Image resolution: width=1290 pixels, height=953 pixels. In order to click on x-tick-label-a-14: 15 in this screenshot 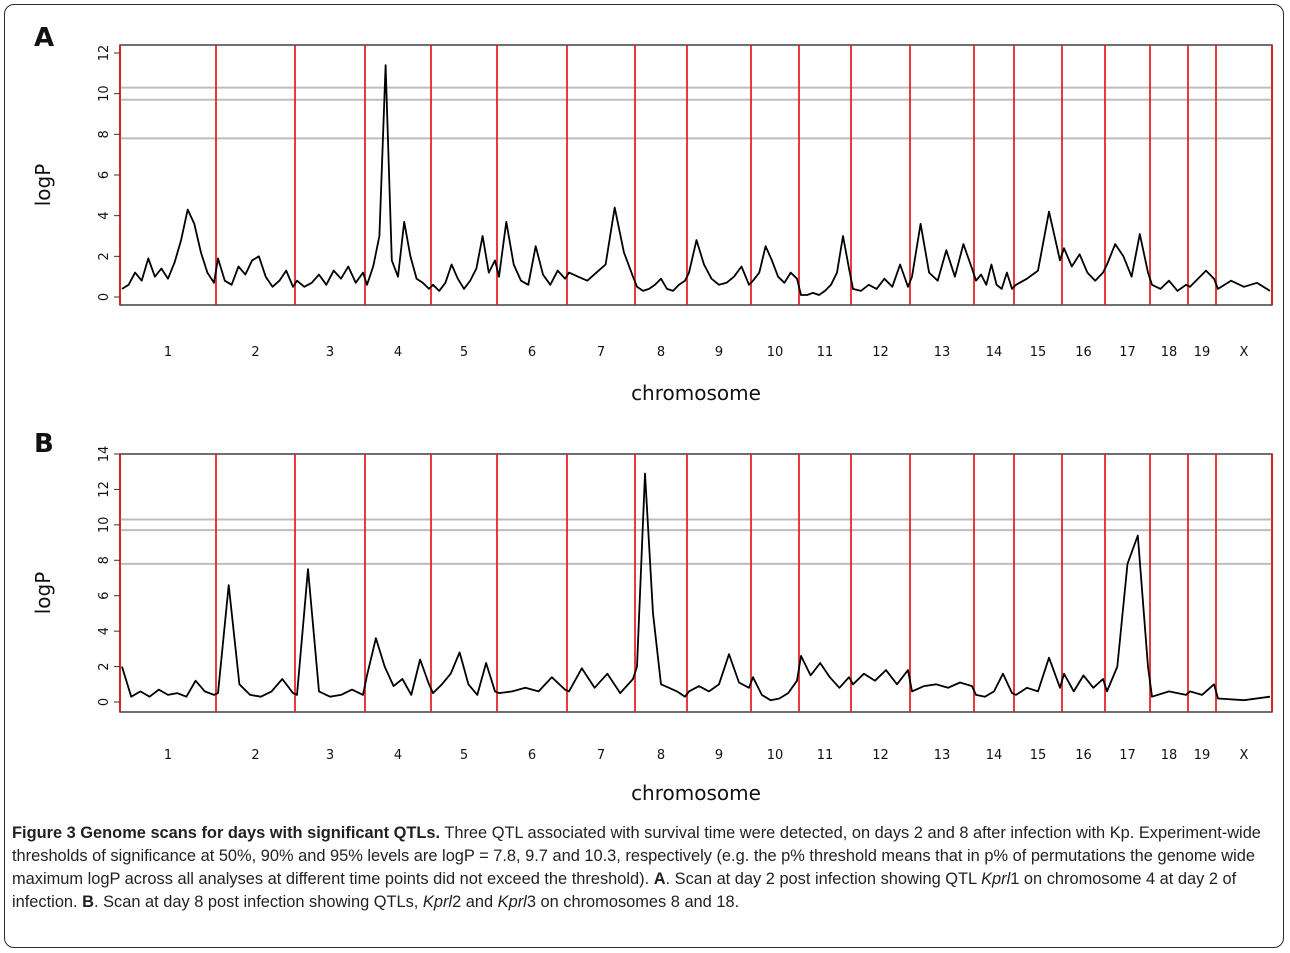, I will do `click(1038, 352)`.